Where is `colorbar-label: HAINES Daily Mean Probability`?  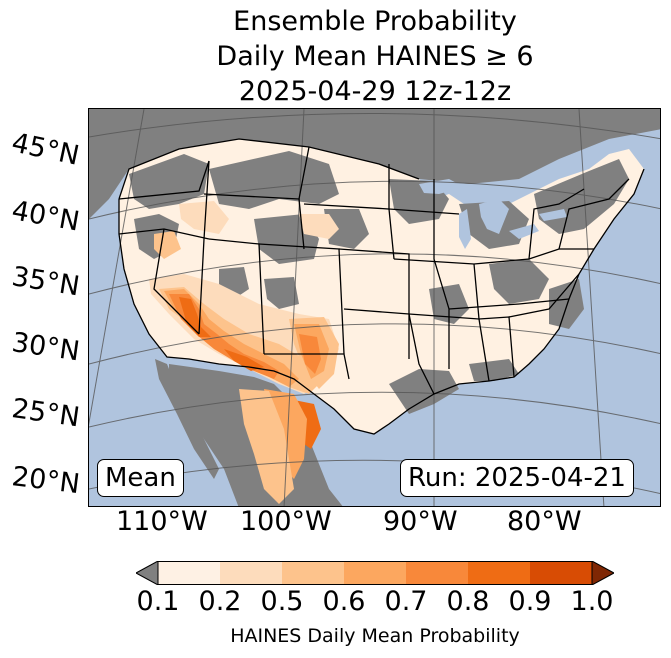
colorbar-label: HAINES Daily Mean Probability is located at coordinates (375, 636).